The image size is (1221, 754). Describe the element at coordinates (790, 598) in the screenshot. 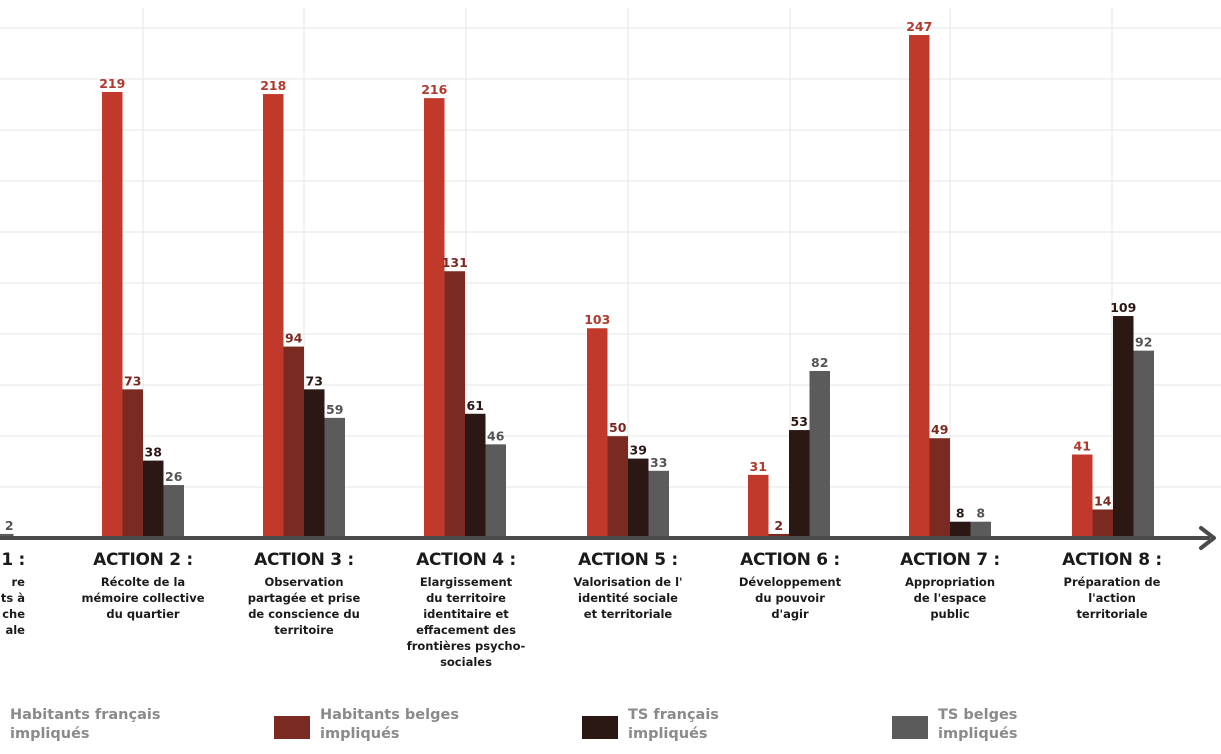

I see `category-description: Développement du pouvoir d'agir` at that location.